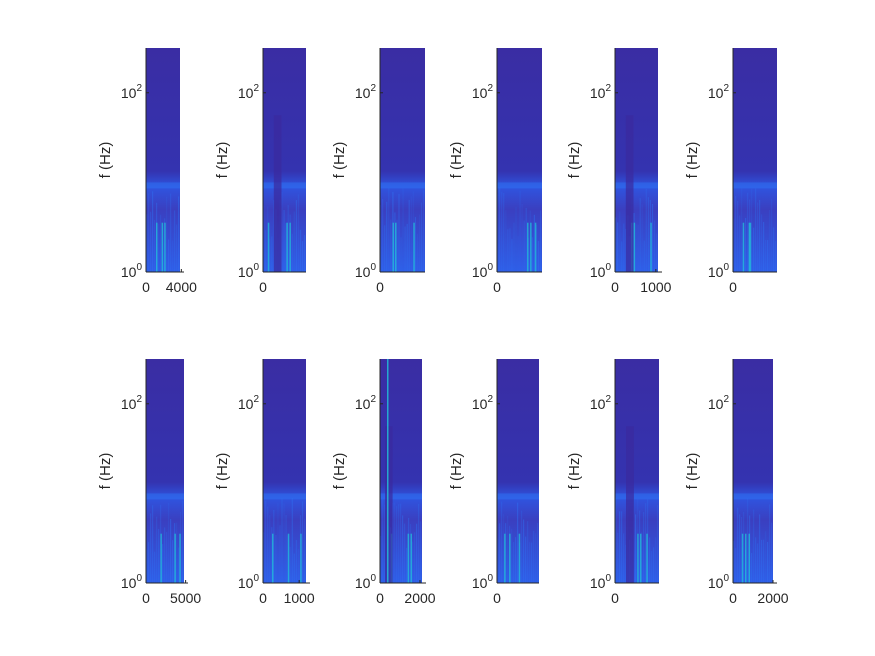 The image size is (875, 656). Describe the element at coordinates (495, 171) in the screenshot. I see `panel-4: 100 102 0 f (Hz)` at that location.